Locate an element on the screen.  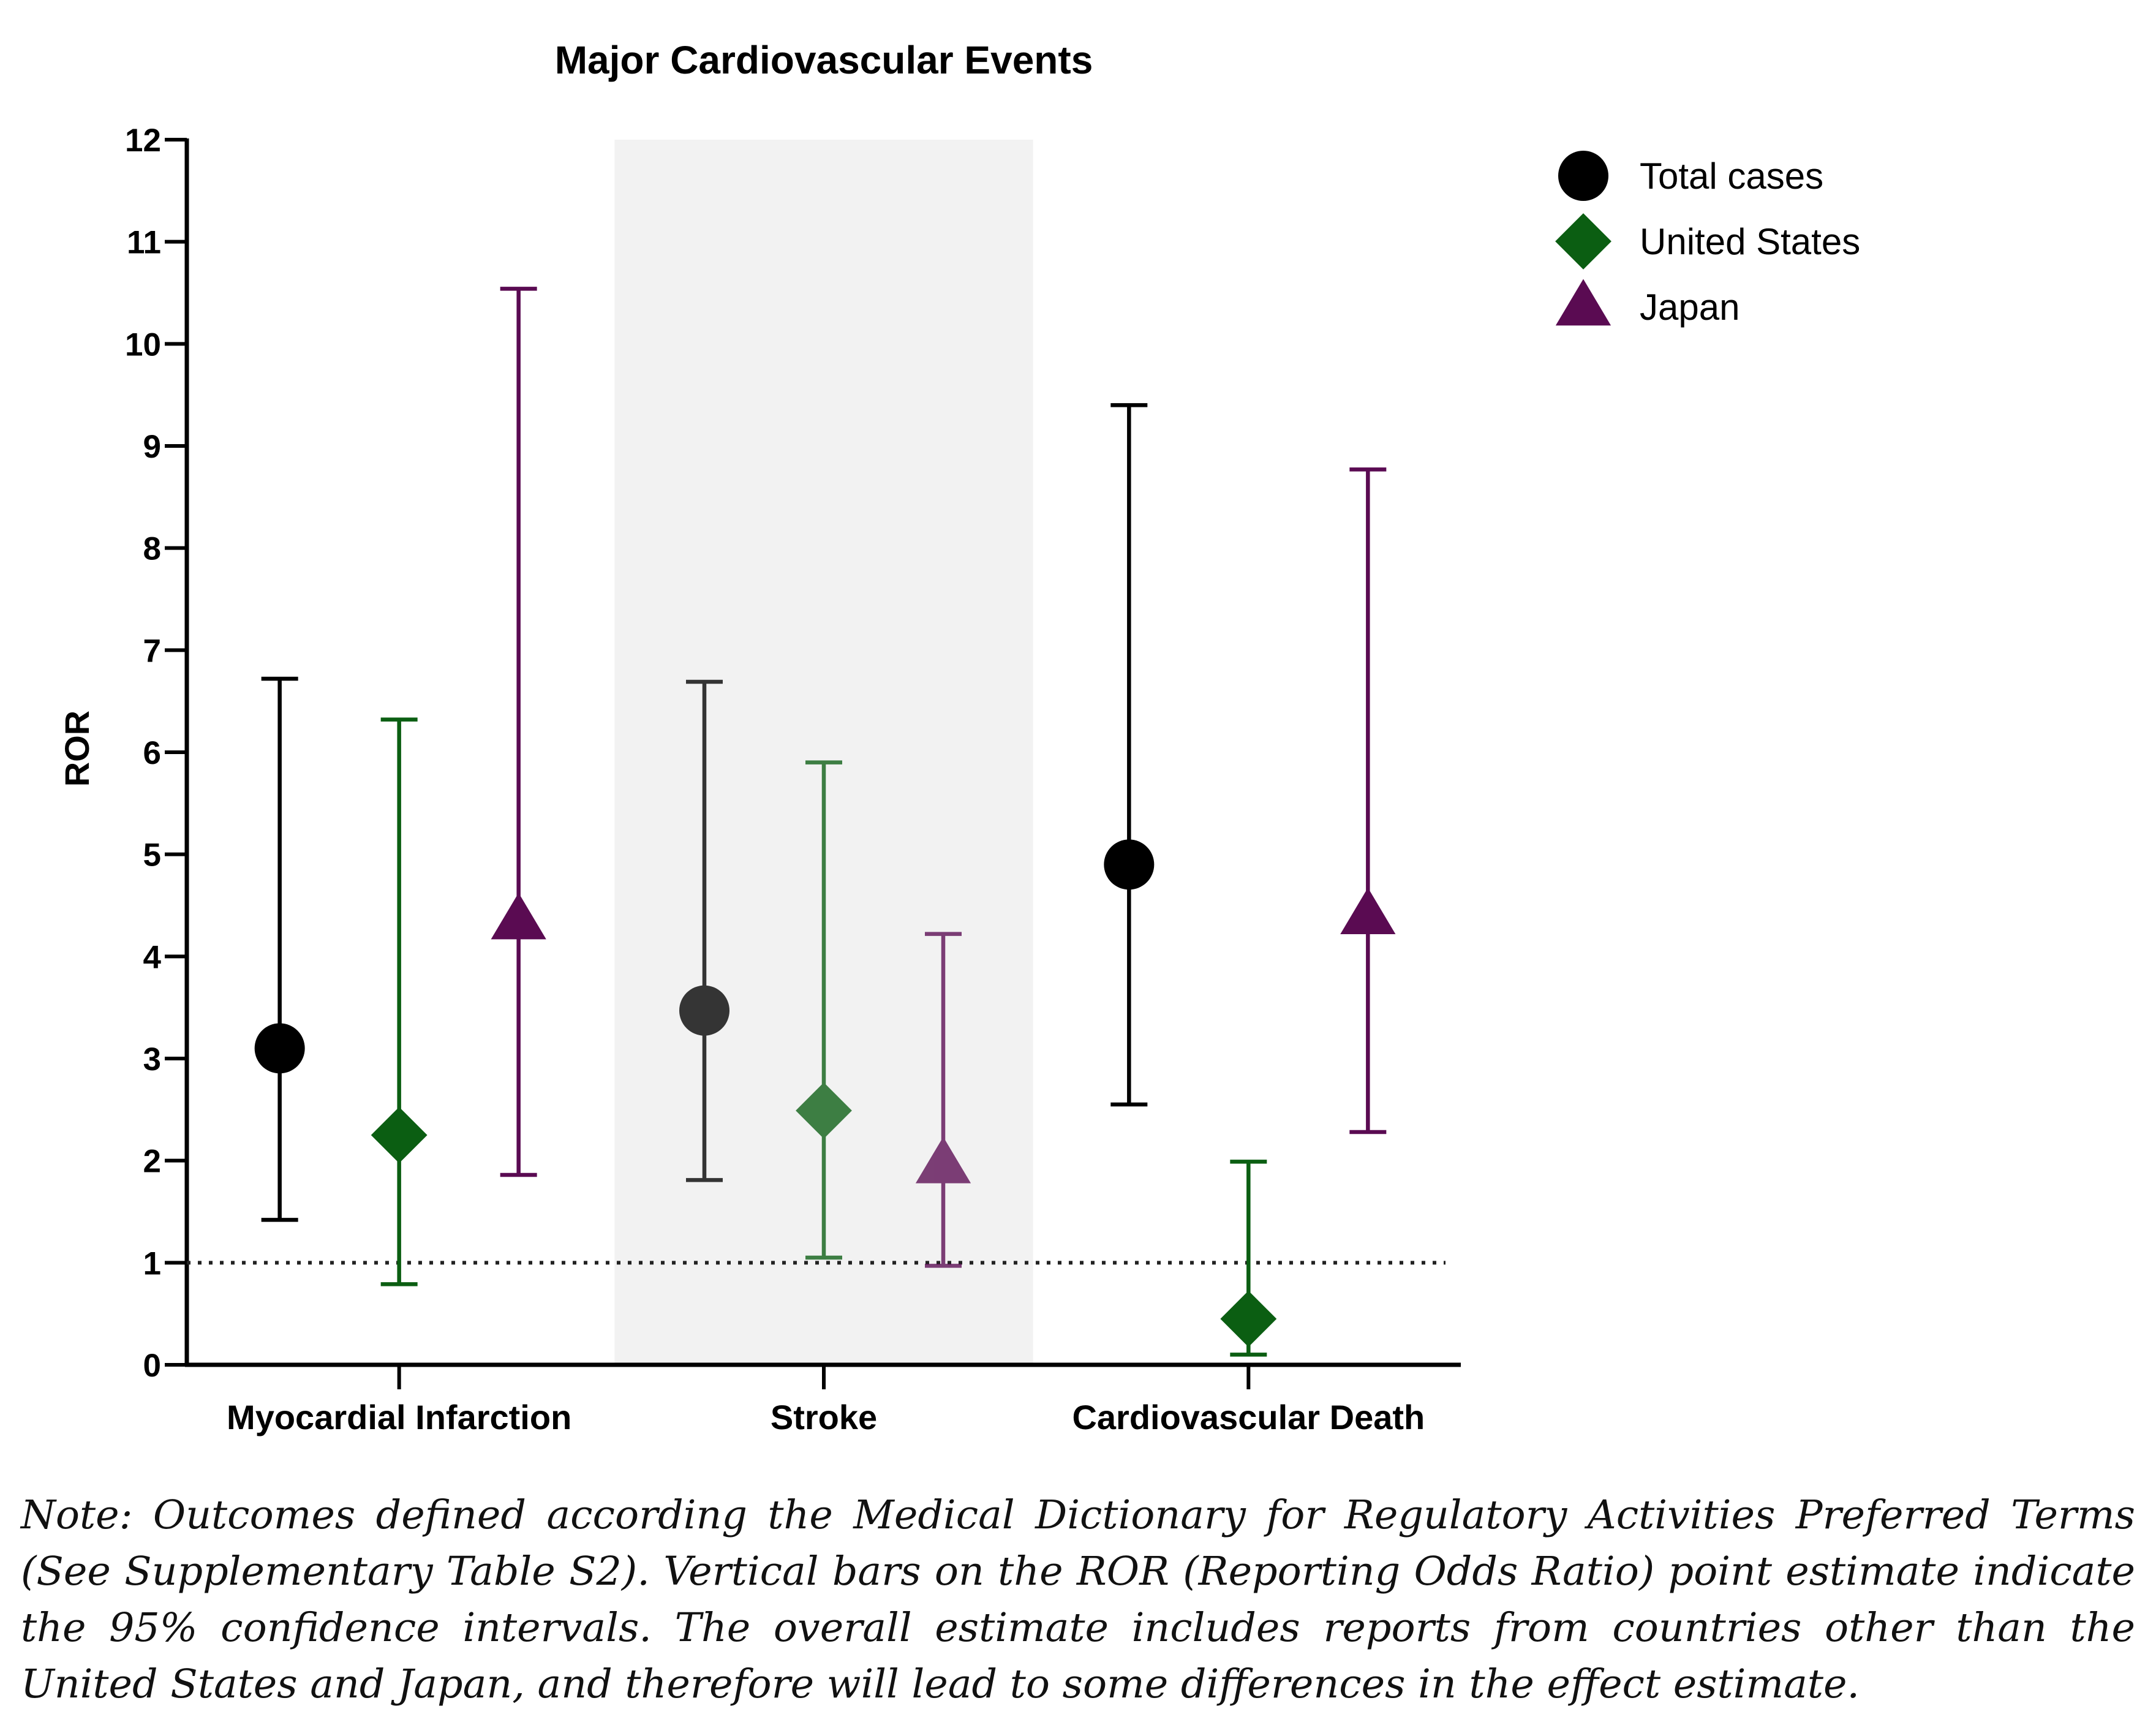
y-tick-label: 10 is located at coordinates (143, 345).